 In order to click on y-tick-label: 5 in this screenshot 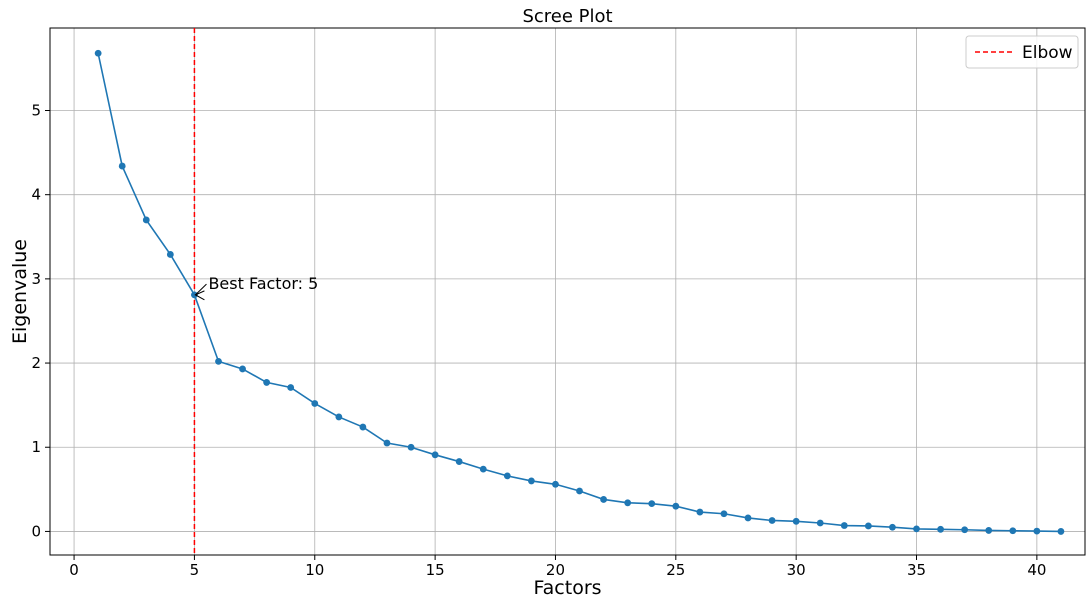, I will do `click(36, 111)`.